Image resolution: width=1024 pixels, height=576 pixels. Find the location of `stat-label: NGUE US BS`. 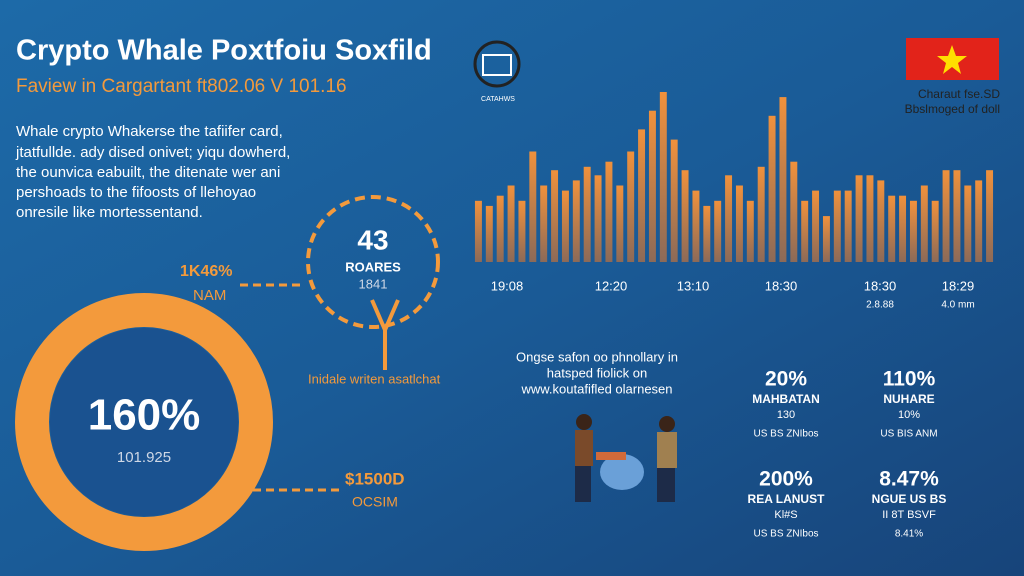

stat-label: NGUE US BS is located at coordinates (909, 499).